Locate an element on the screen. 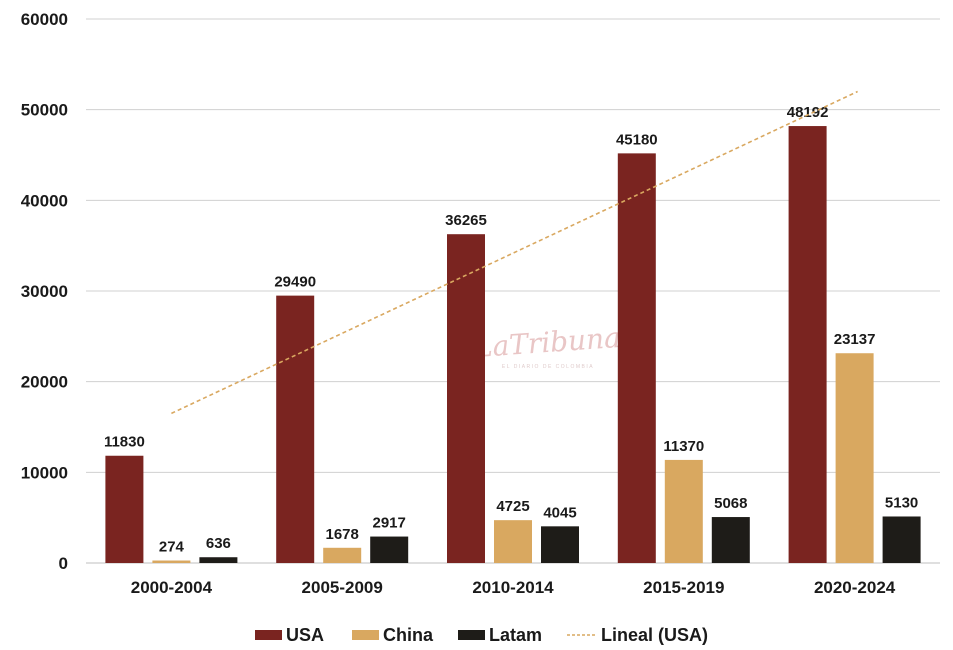 This screenshot has width=953, height=650. bar-usa-2005-2009 is located at coordinates (295, 429).